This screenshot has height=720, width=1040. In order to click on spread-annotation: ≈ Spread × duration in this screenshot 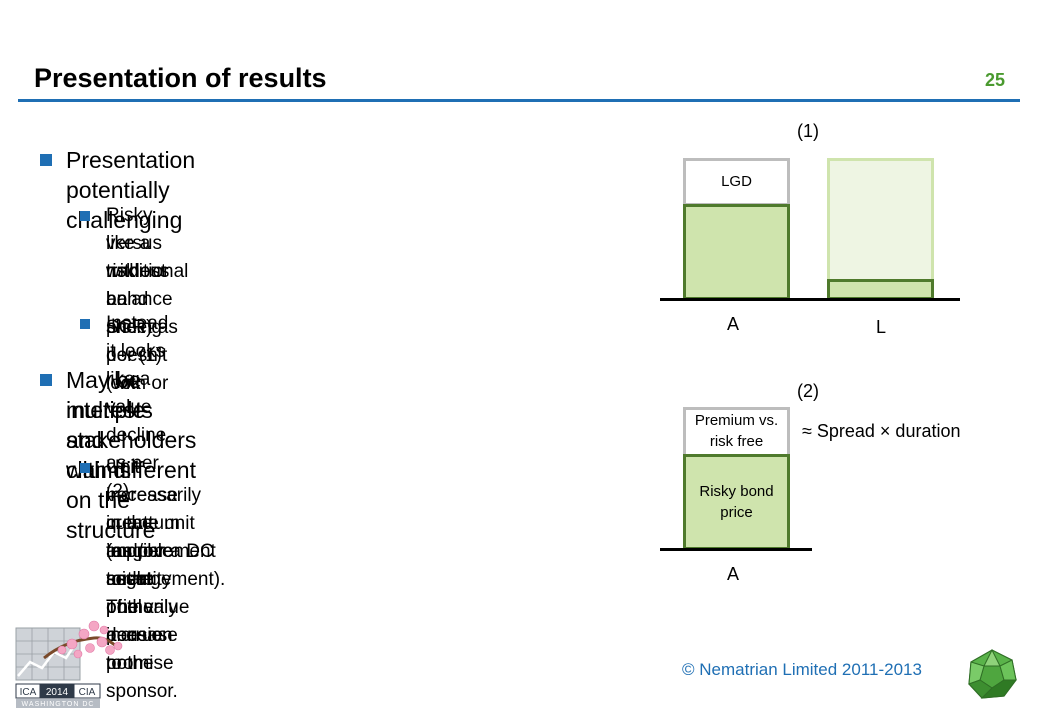, I will do `click(881, 431)`.